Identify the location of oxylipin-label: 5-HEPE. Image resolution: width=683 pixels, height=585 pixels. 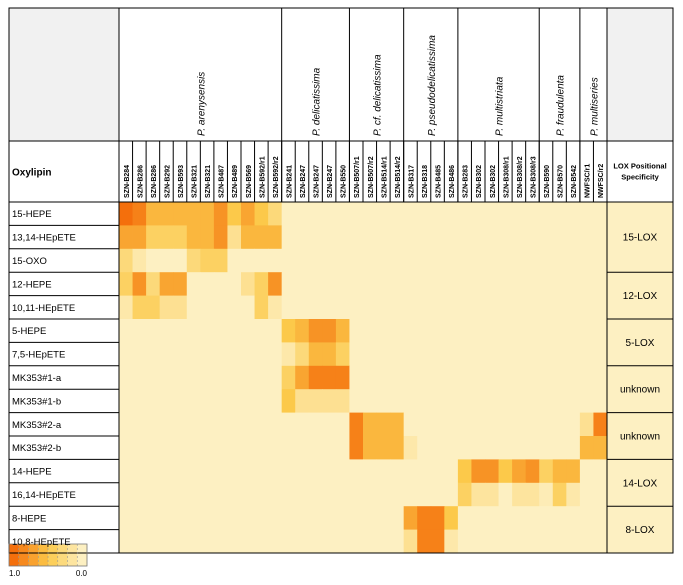
(29, 331).